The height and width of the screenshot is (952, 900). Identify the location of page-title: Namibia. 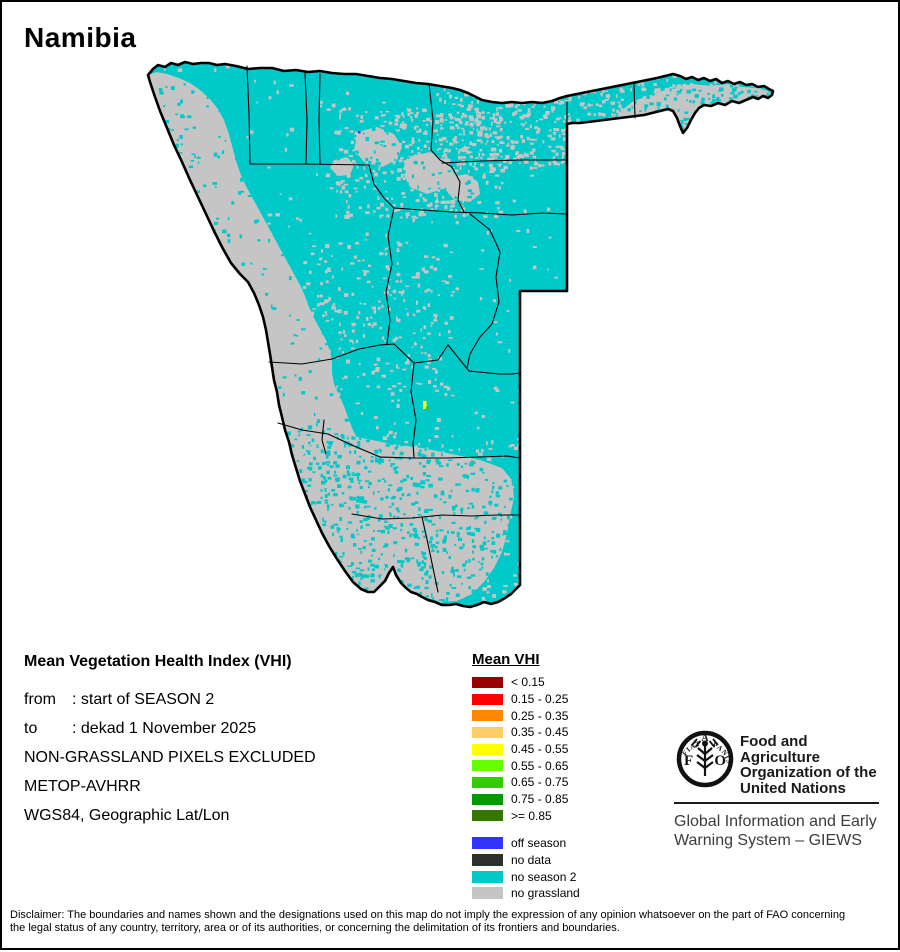
(80, 37).